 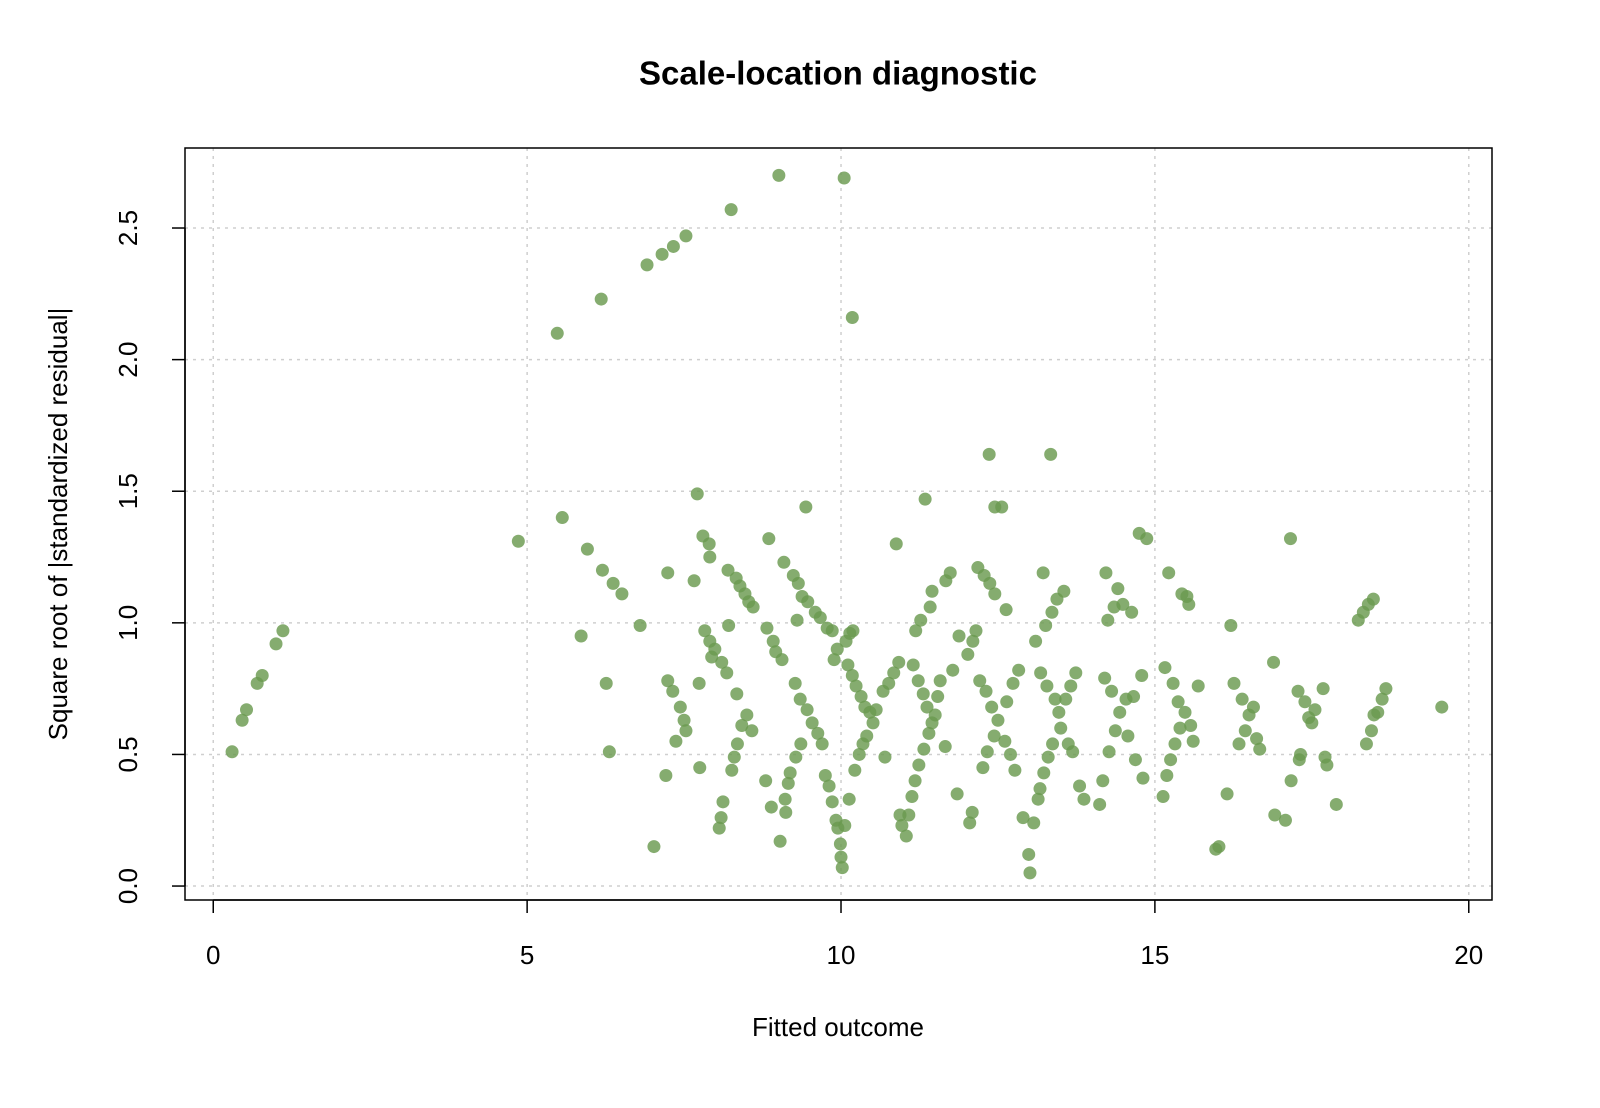 What do you see at coordinates (838, 1027) in the screenshot?
I see `x-axis-label: Fitted outcome` at bounding box center [838, 1027].